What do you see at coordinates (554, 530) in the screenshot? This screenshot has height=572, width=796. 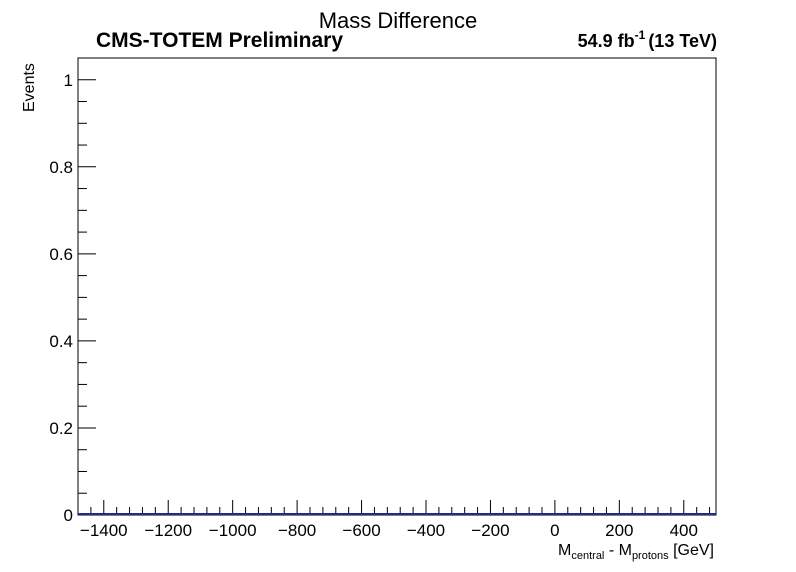 I see `x-tick-label: 0` at bounding box center [554, 530].